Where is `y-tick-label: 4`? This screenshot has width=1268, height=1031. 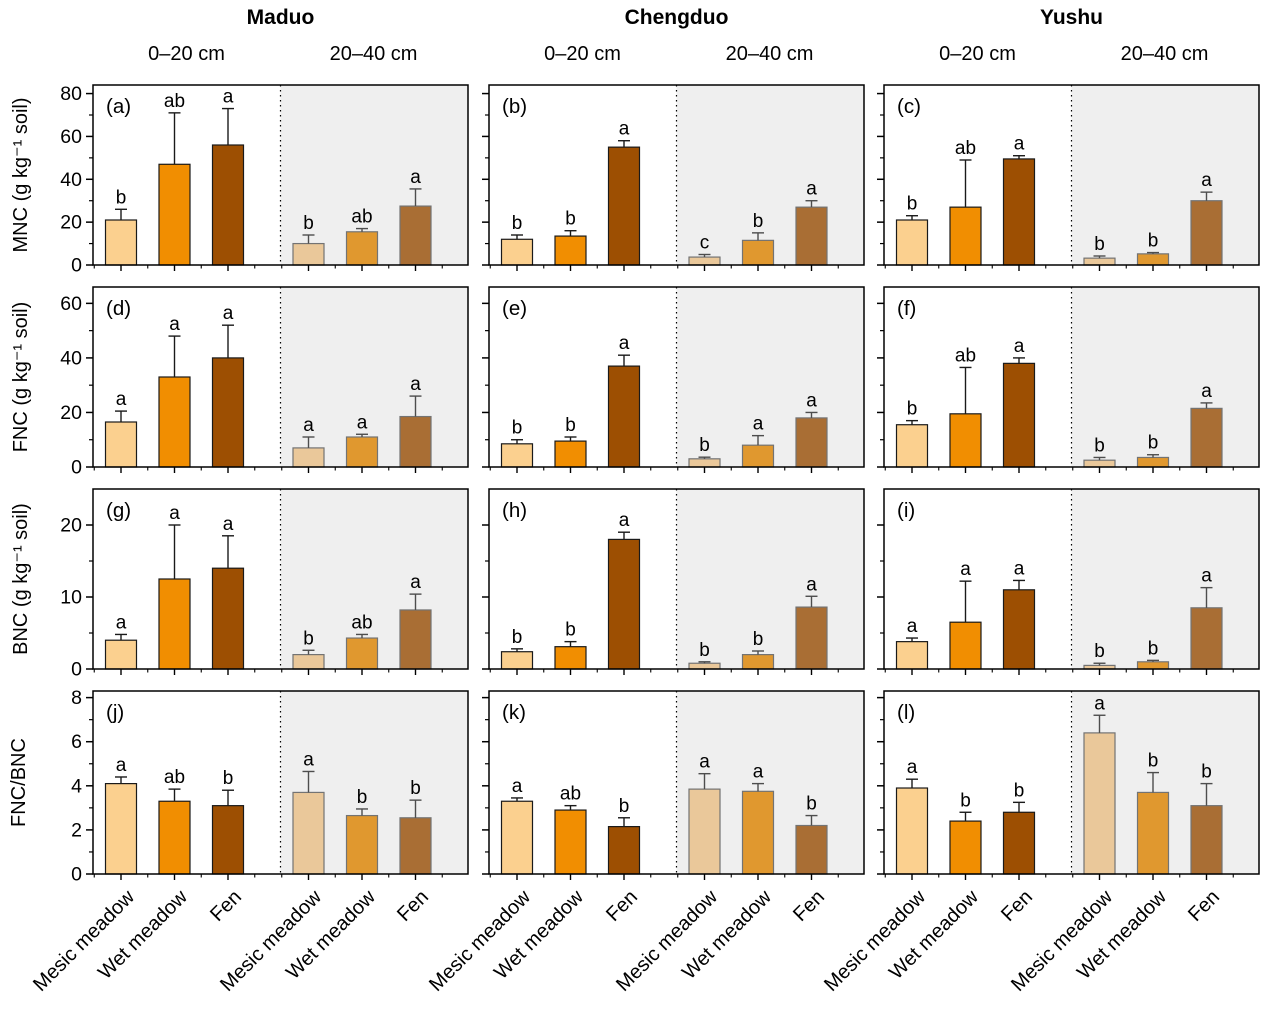 y-tick-label: 4 is located at coordinates (76, 786).